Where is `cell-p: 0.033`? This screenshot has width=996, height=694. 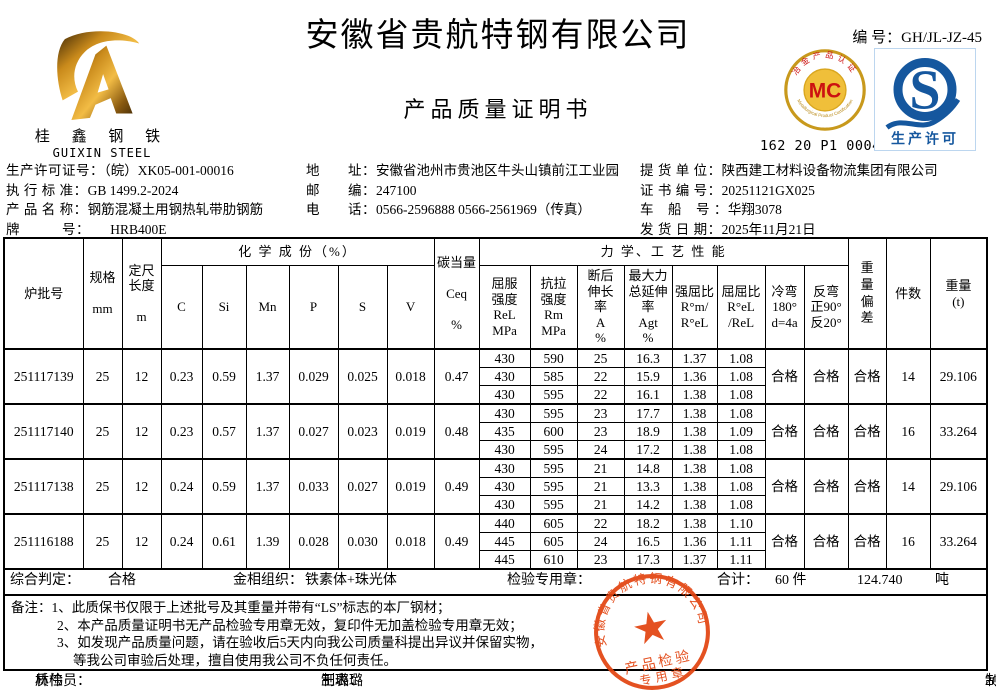
cell-p: 0.033 is located at coordinates (313, 486).